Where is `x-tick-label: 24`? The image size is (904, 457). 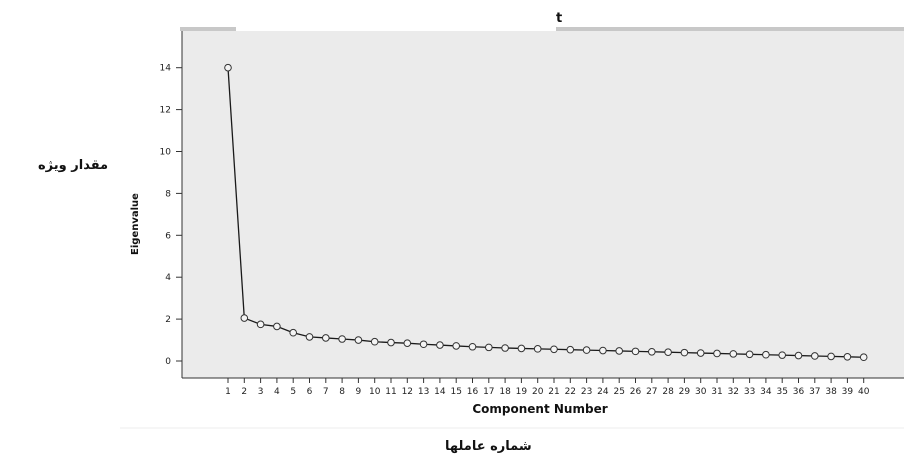
x-tick-label: 24 is located at coordinates (603, 392).